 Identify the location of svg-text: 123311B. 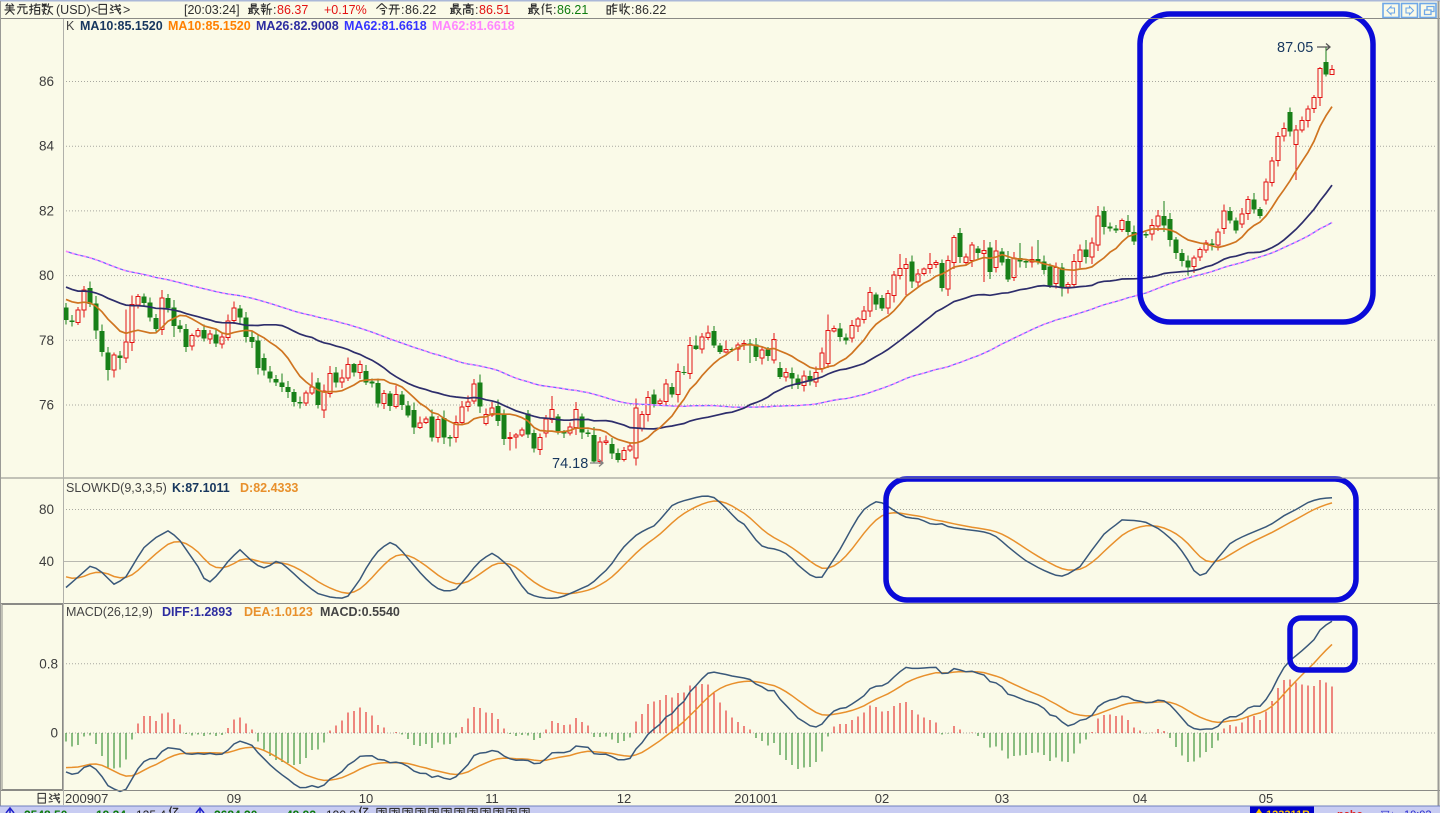
(1288, 811).